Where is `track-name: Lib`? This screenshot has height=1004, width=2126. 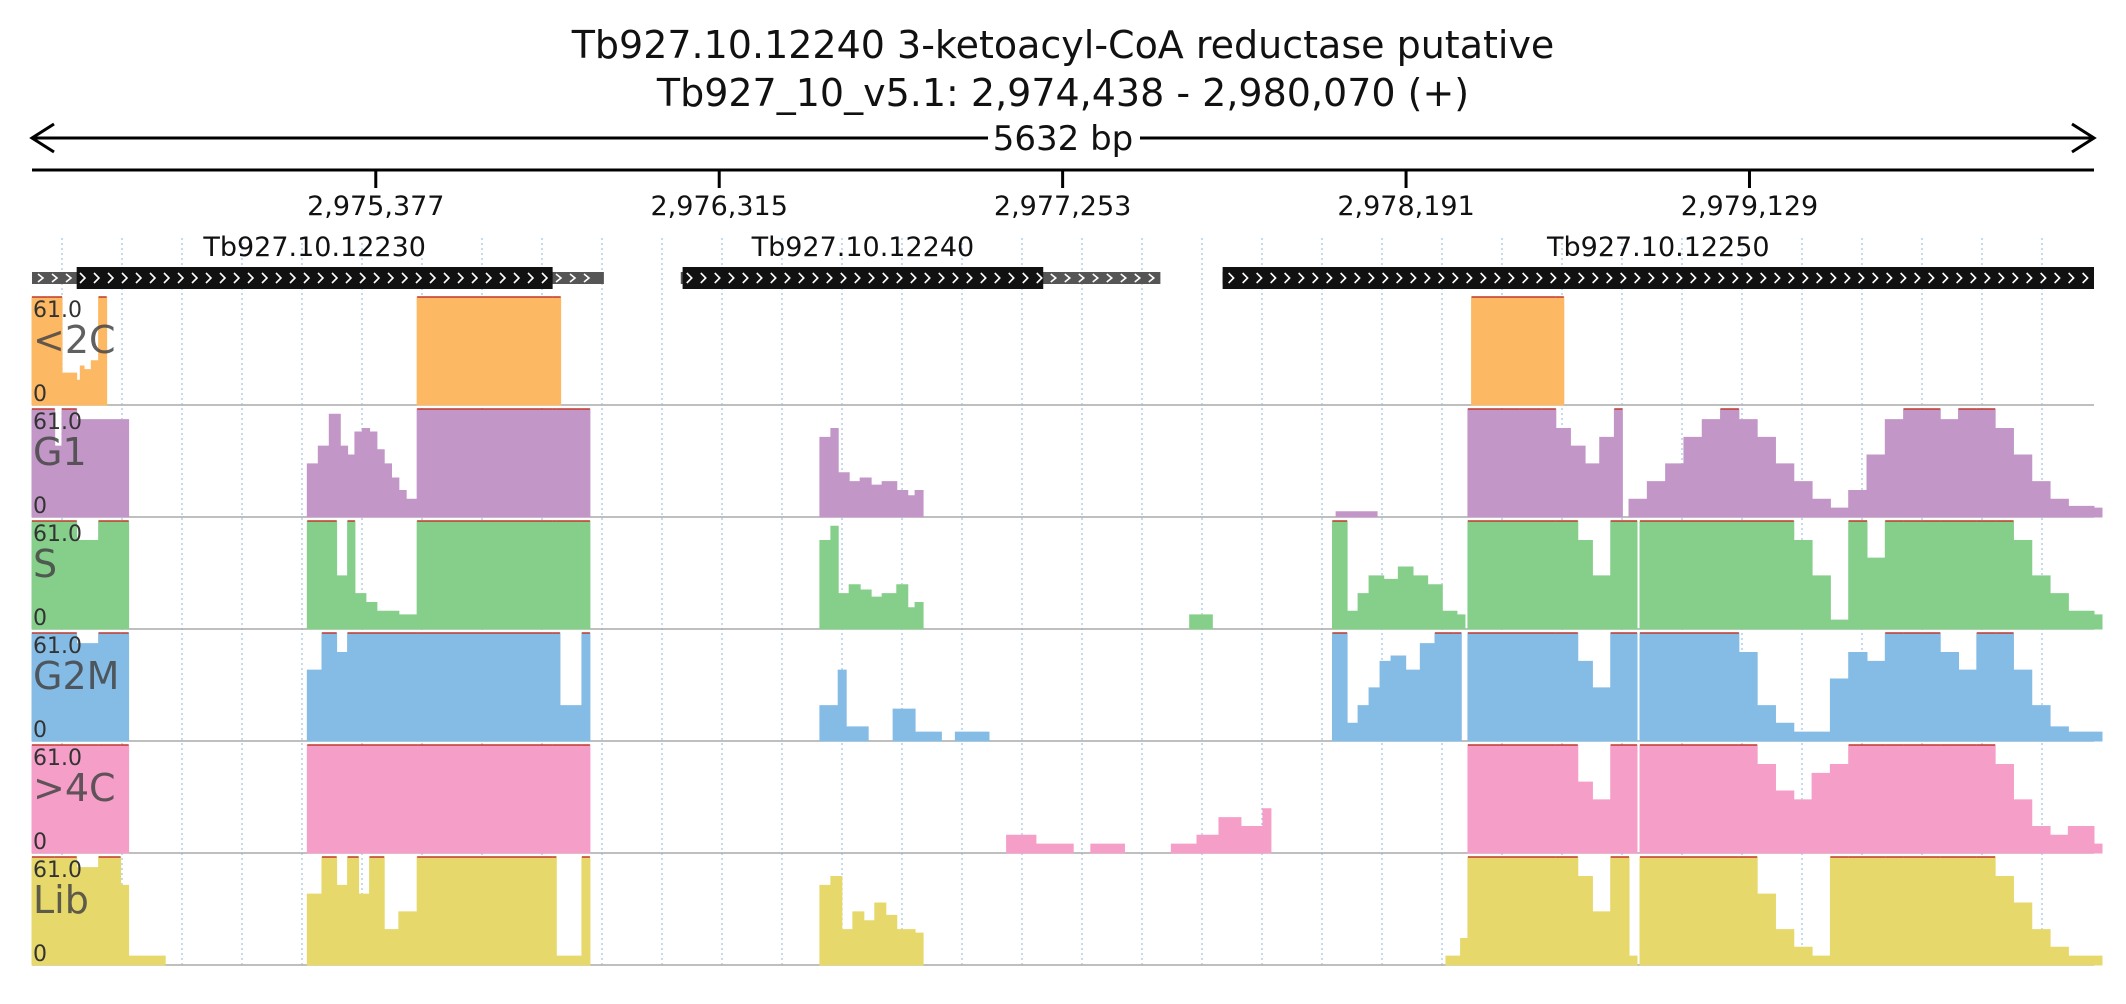
track-name: Lib is located at coordinates (61, 900).